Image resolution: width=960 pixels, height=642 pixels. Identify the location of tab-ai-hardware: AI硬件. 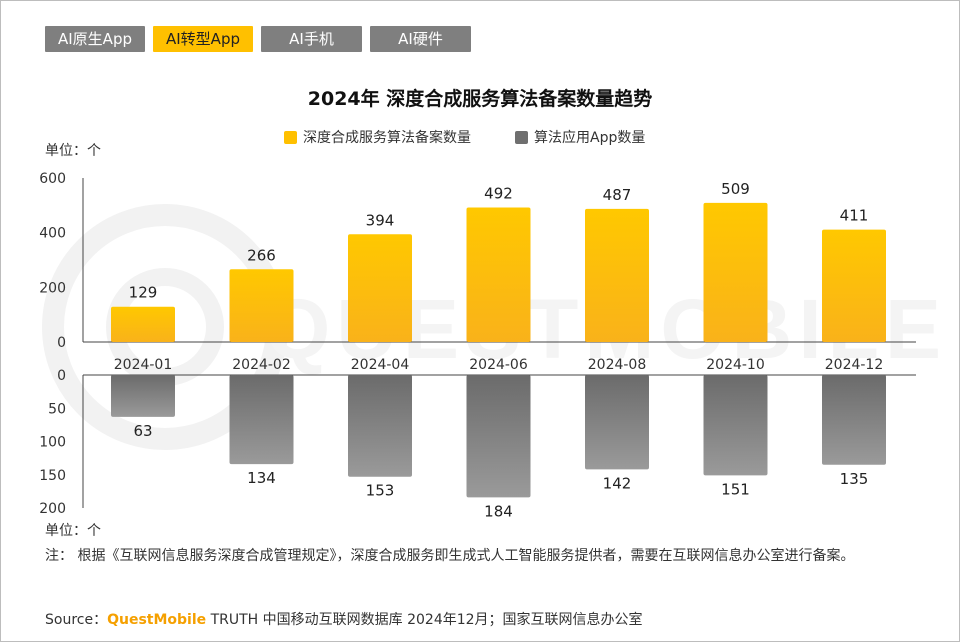
(420, 39).